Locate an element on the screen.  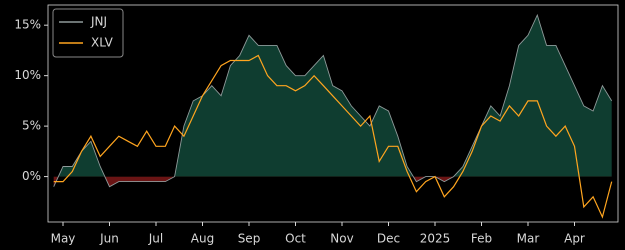
legend-label: XLV is located at coordinates (102, 43).